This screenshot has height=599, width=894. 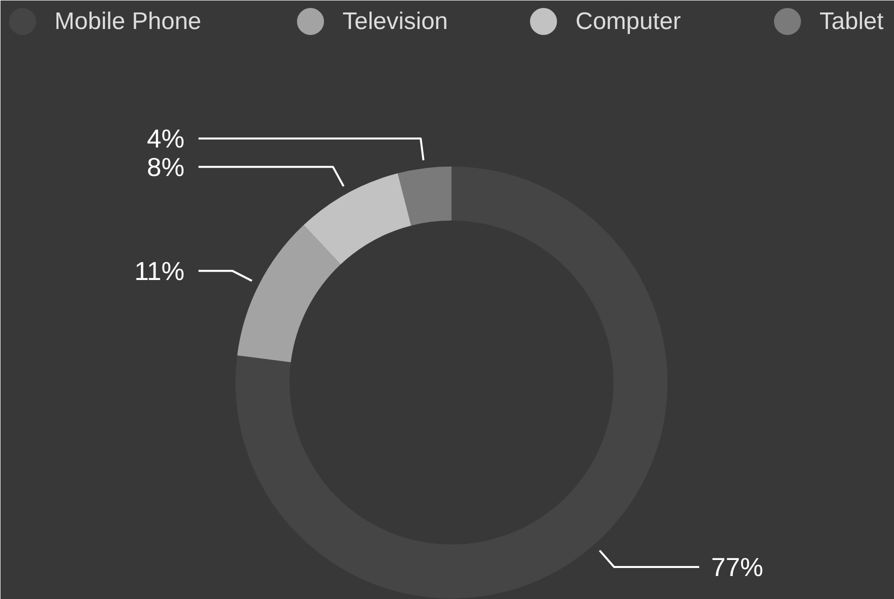 I want to click on data-label: 4%, so click(x=165, y=138).